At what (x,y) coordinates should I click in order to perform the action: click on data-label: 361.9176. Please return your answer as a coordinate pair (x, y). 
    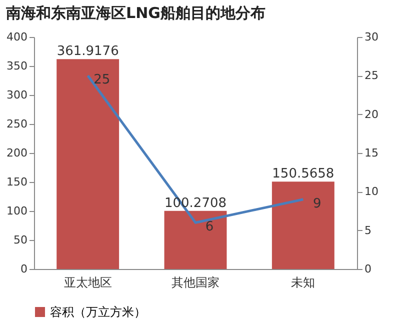
    Looking at the image, I should click on (87, 52).